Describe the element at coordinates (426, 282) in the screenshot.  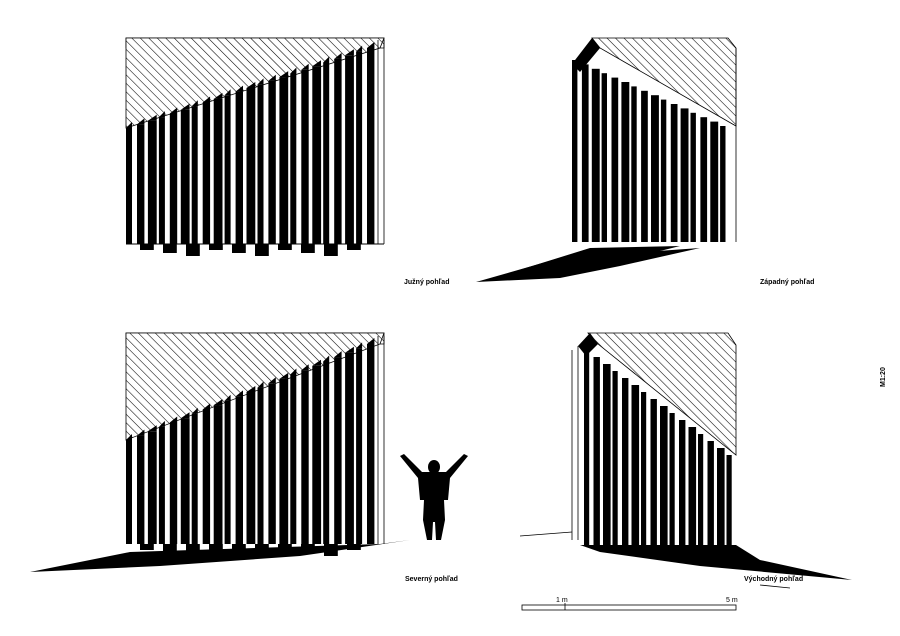
I see `south-elevation-label: Južný pohľad` at that location.